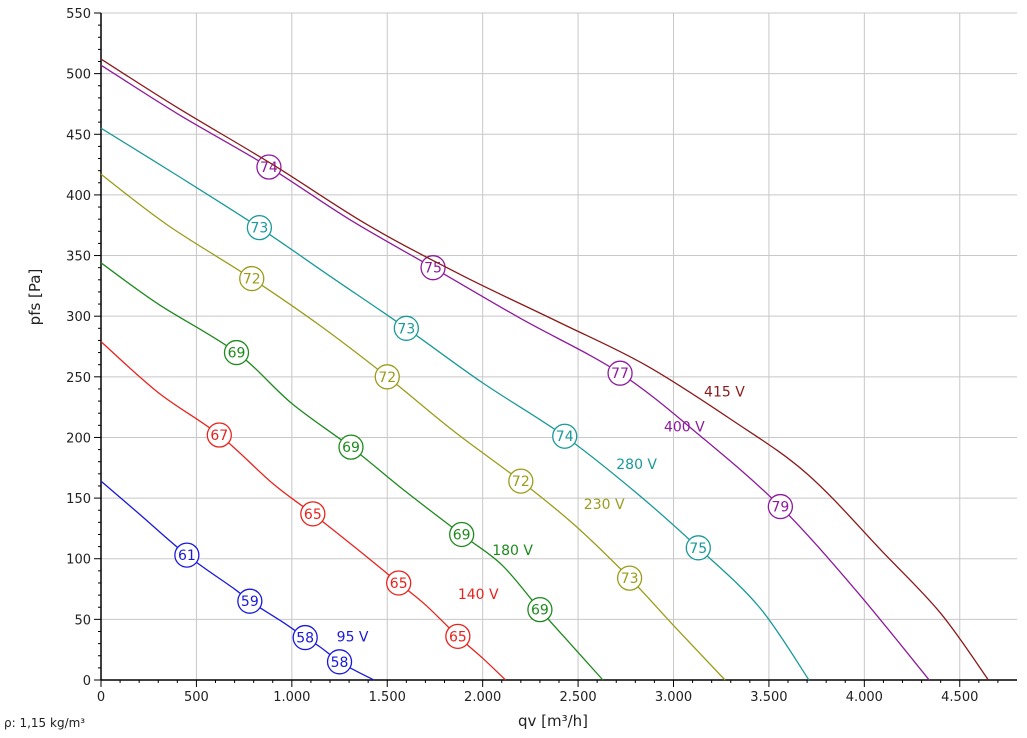 The height and width of the screenshot is (738, 1027). I want to click on y-tick-label: 300, so click(78, 317).